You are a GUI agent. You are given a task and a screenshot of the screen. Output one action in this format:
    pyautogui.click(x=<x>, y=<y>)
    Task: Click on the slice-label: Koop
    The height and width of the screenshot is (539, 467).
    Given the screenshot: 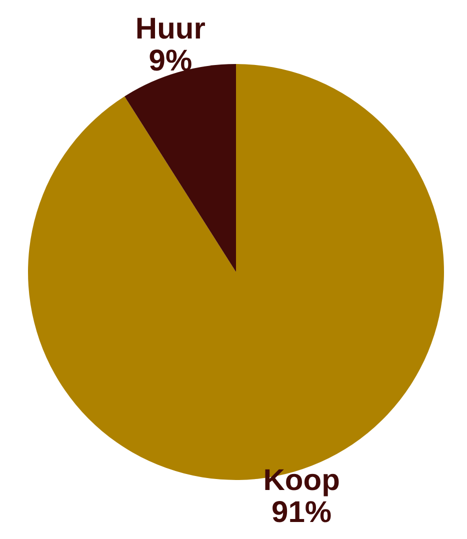 What is the action you would take?
    pyautogui.click(x=301, y=480)
    